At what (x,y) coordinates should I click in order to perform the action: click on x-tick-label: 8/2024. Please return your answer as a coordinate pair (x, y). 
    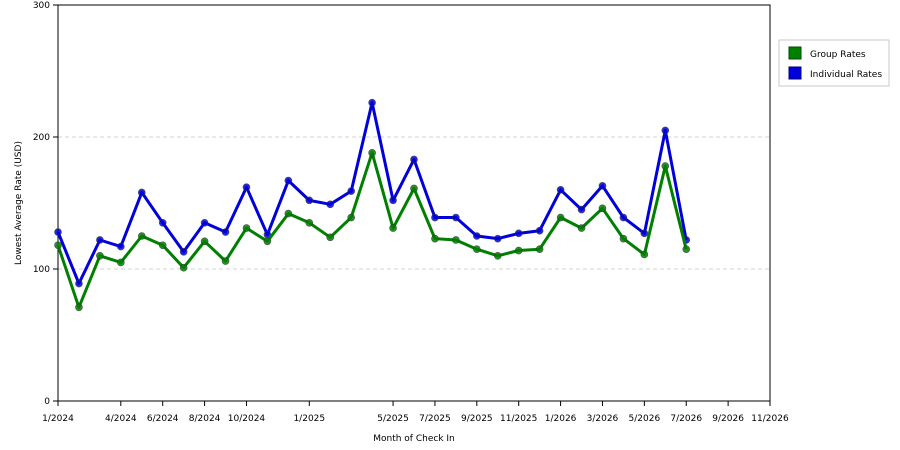
    Looking at the image, I should click on (205, 419).